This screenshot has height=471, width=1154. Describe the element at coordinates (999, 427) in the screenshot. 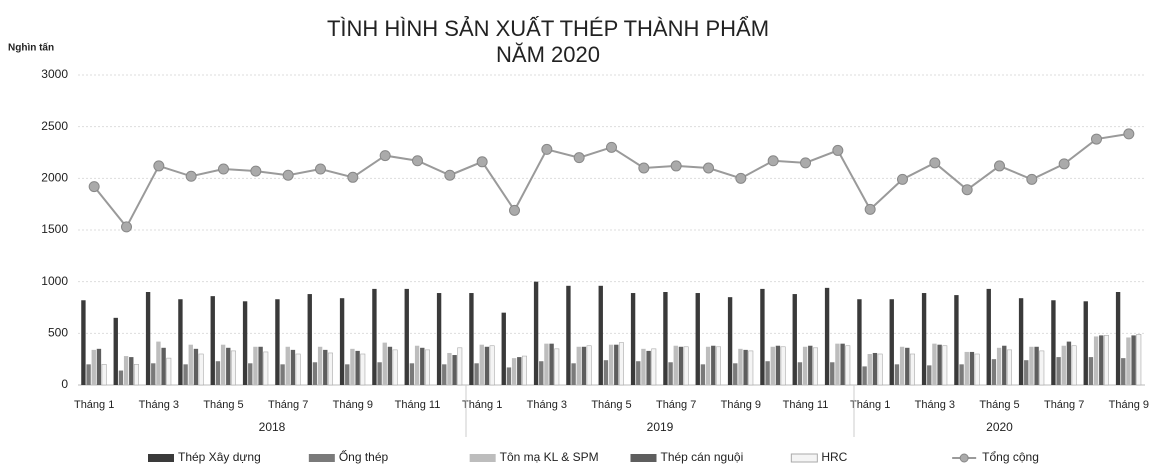

I see `year-label: 2020` at that location.